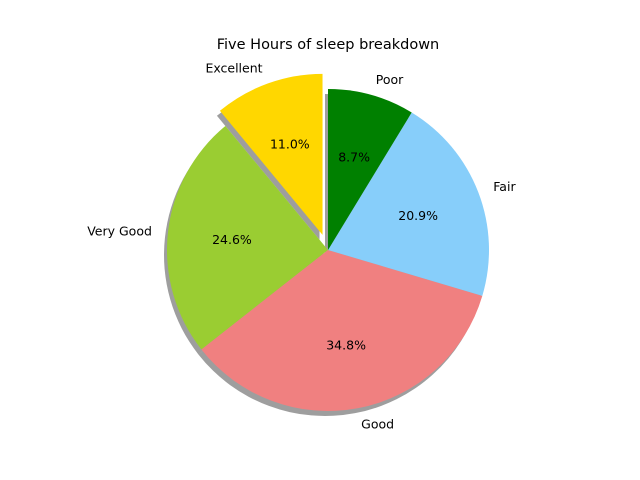 The width and height of the screenshot is (640, 480). Describe the element at coordinates (232, 239) in the screenshot. I see `pie-pct-label-very-good: 24.6%` at that location.